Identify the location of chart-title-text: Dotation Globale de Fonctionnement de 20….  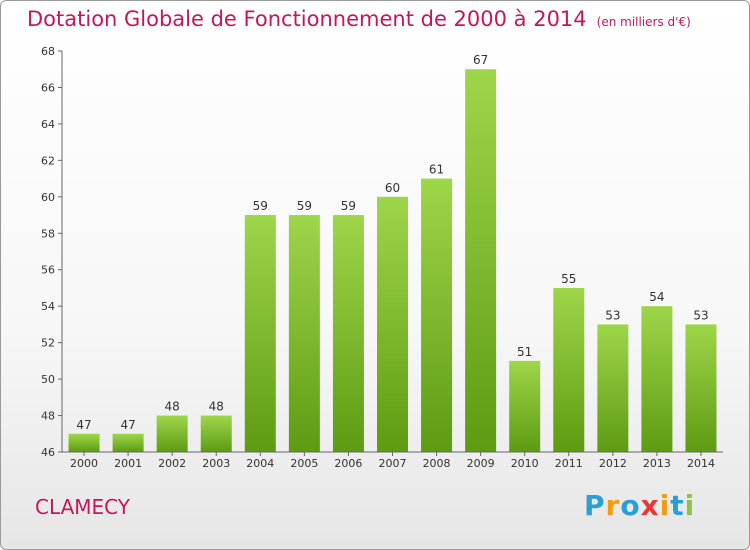
(307, 19).